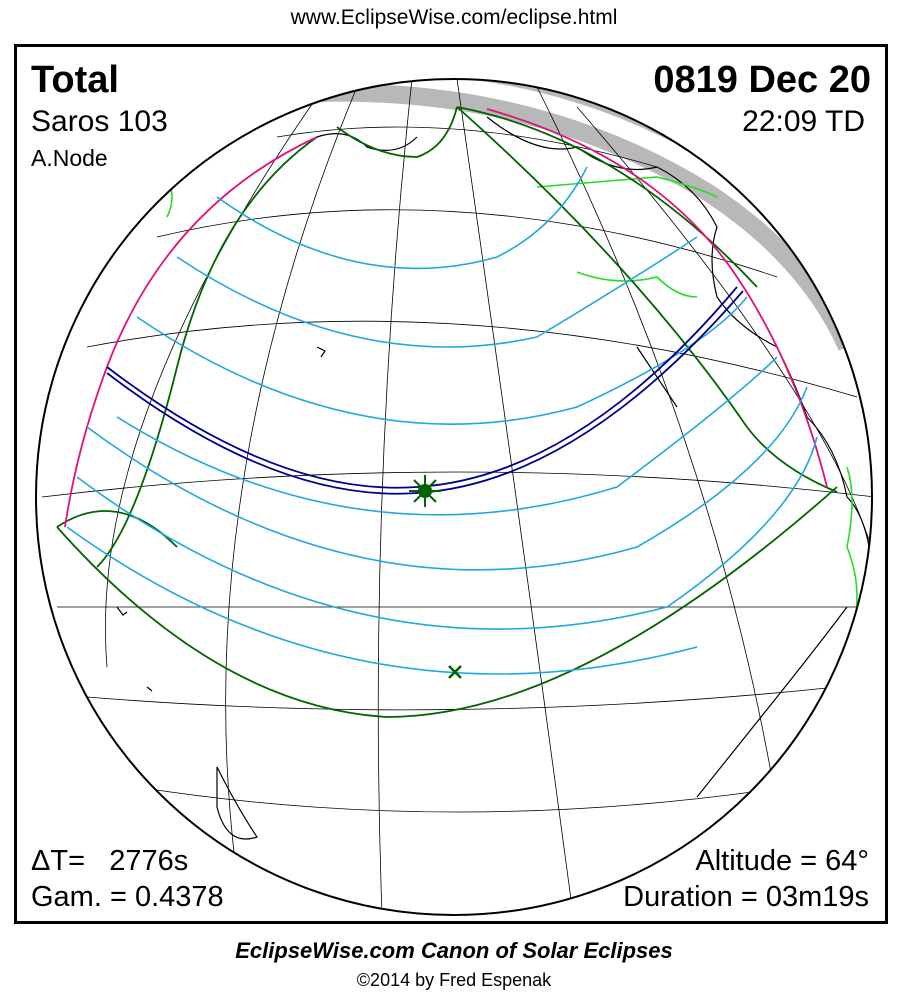 The width and height of the screenshot is (908, 1004). What do you see at coordinates (127, 897) in the screenshot?
I see `gamma-value: Gam. = 0.4378` at bounding box center [127, 897].